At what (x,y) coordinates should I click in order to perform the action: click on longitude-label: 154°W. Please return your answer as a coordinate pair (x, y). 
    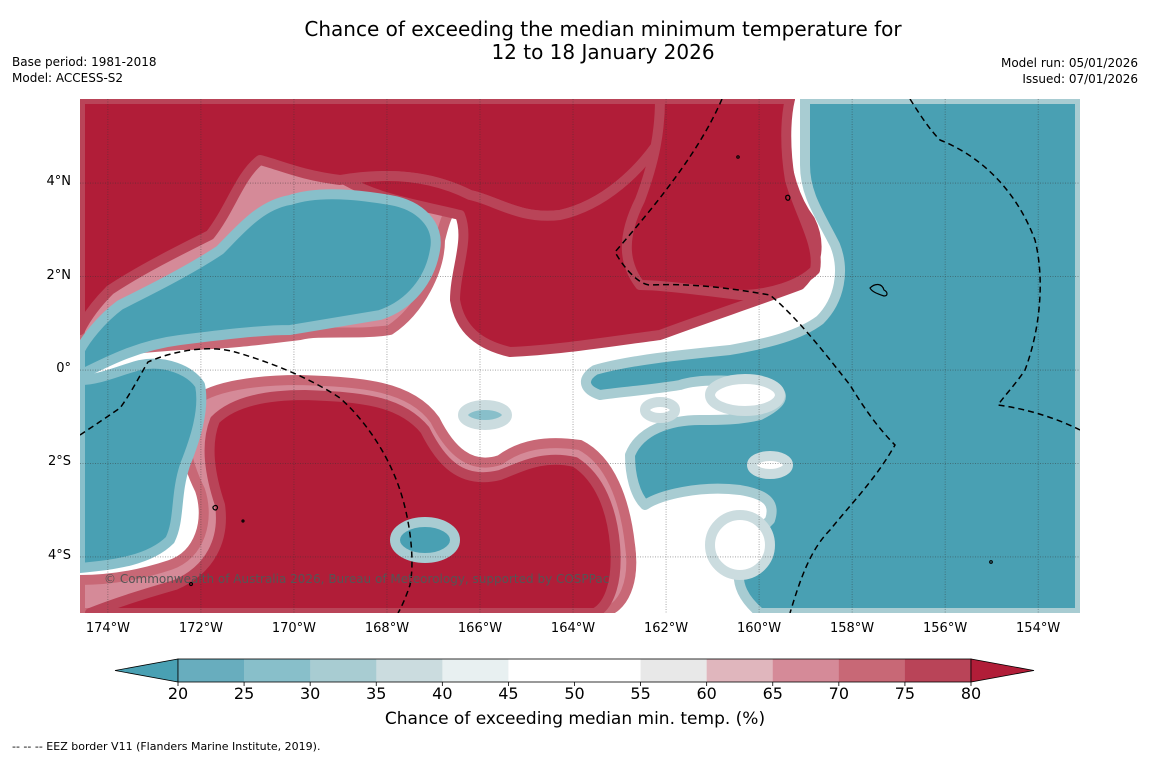
    Looking at the image, I should click on (1038, 628).